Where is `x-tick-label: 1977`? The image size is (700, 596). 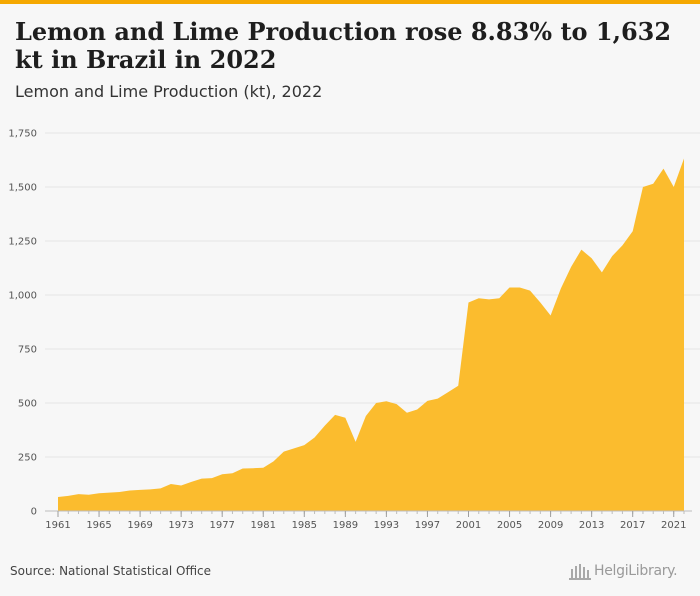
x-tick-label: 1977 is located at coordinates (221, 525).